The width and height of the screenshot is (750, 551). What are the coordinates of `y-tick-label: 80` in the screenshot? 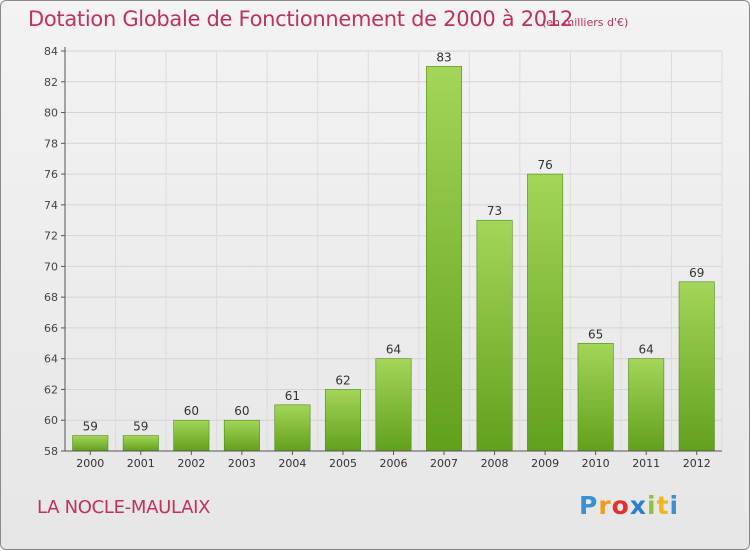 It's located at (51, 113).